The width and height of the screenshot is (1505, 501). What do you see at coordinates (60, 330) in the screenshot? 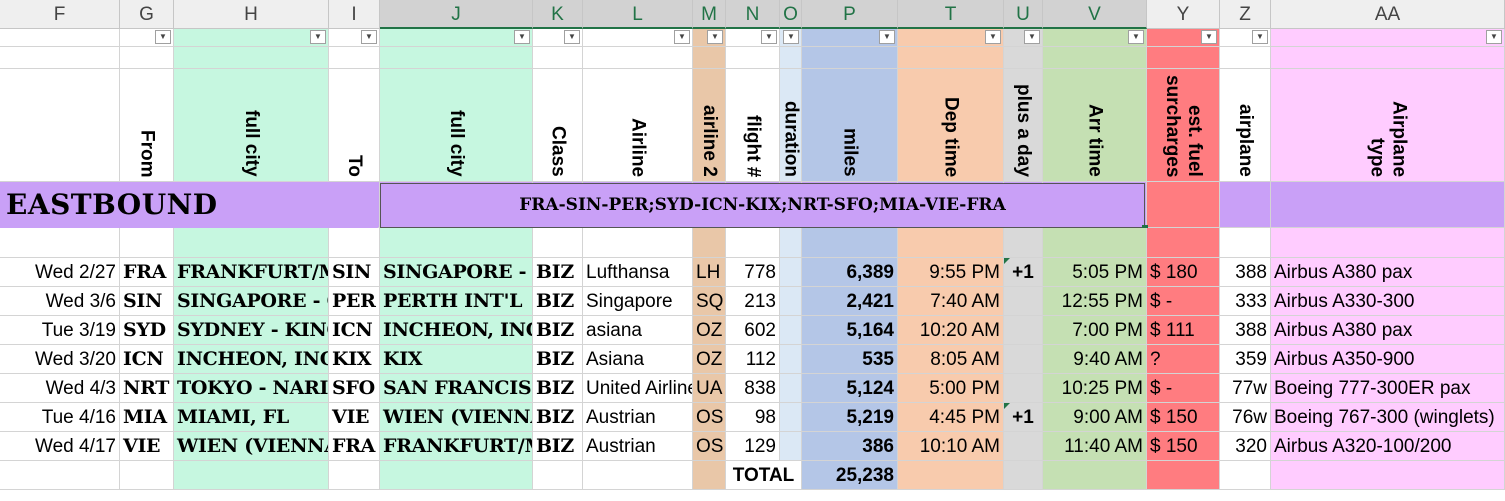
I see `cell-date: Tue 3/19` at bounding box center [60, 330].